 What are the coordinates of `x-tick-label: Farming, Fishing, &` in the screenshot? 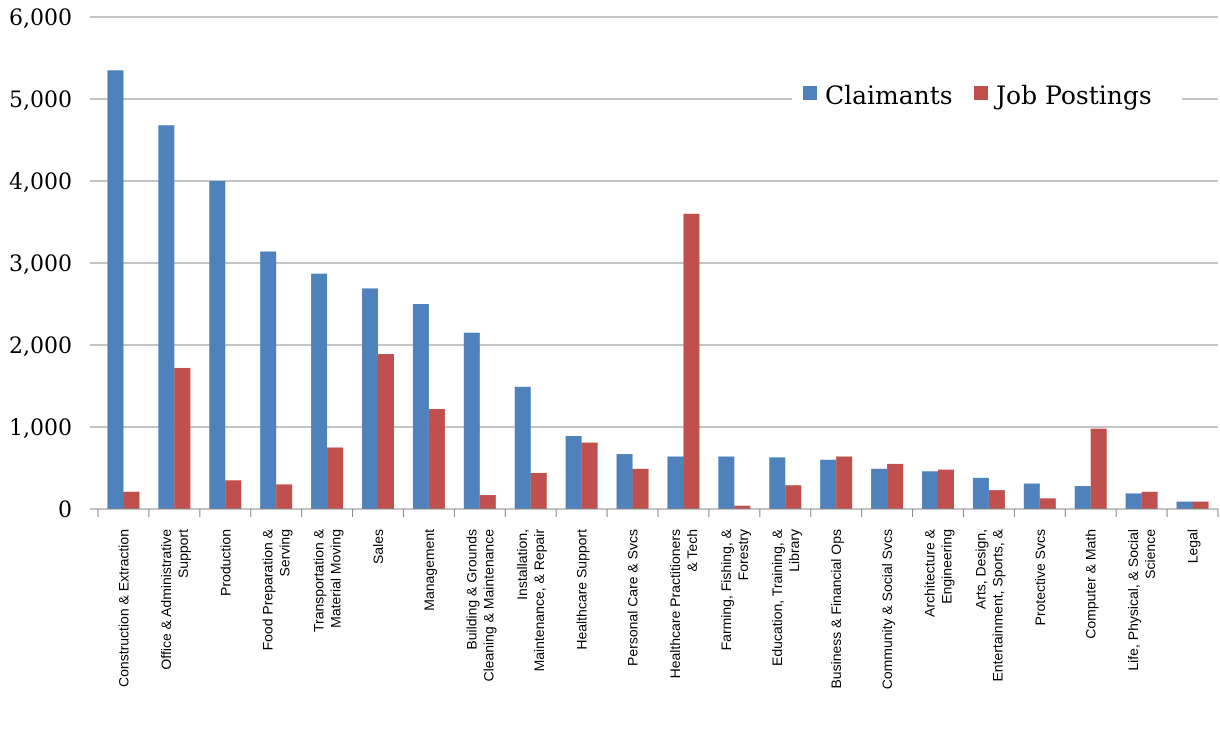 It's located at (726, 589).